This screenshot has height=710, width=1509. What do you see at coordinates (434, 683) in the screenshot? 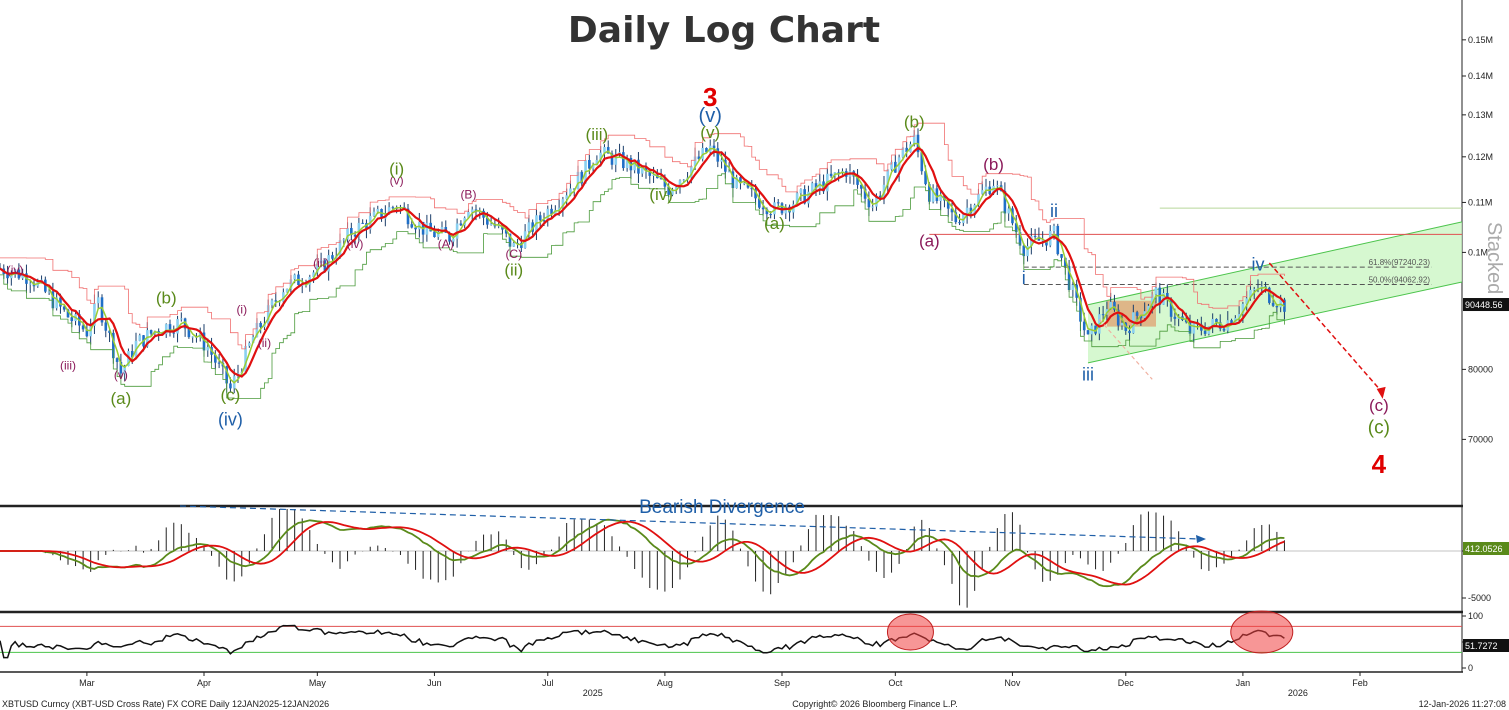
I see `x-tick-label-3: Jun` at bounding box center [434, 683].